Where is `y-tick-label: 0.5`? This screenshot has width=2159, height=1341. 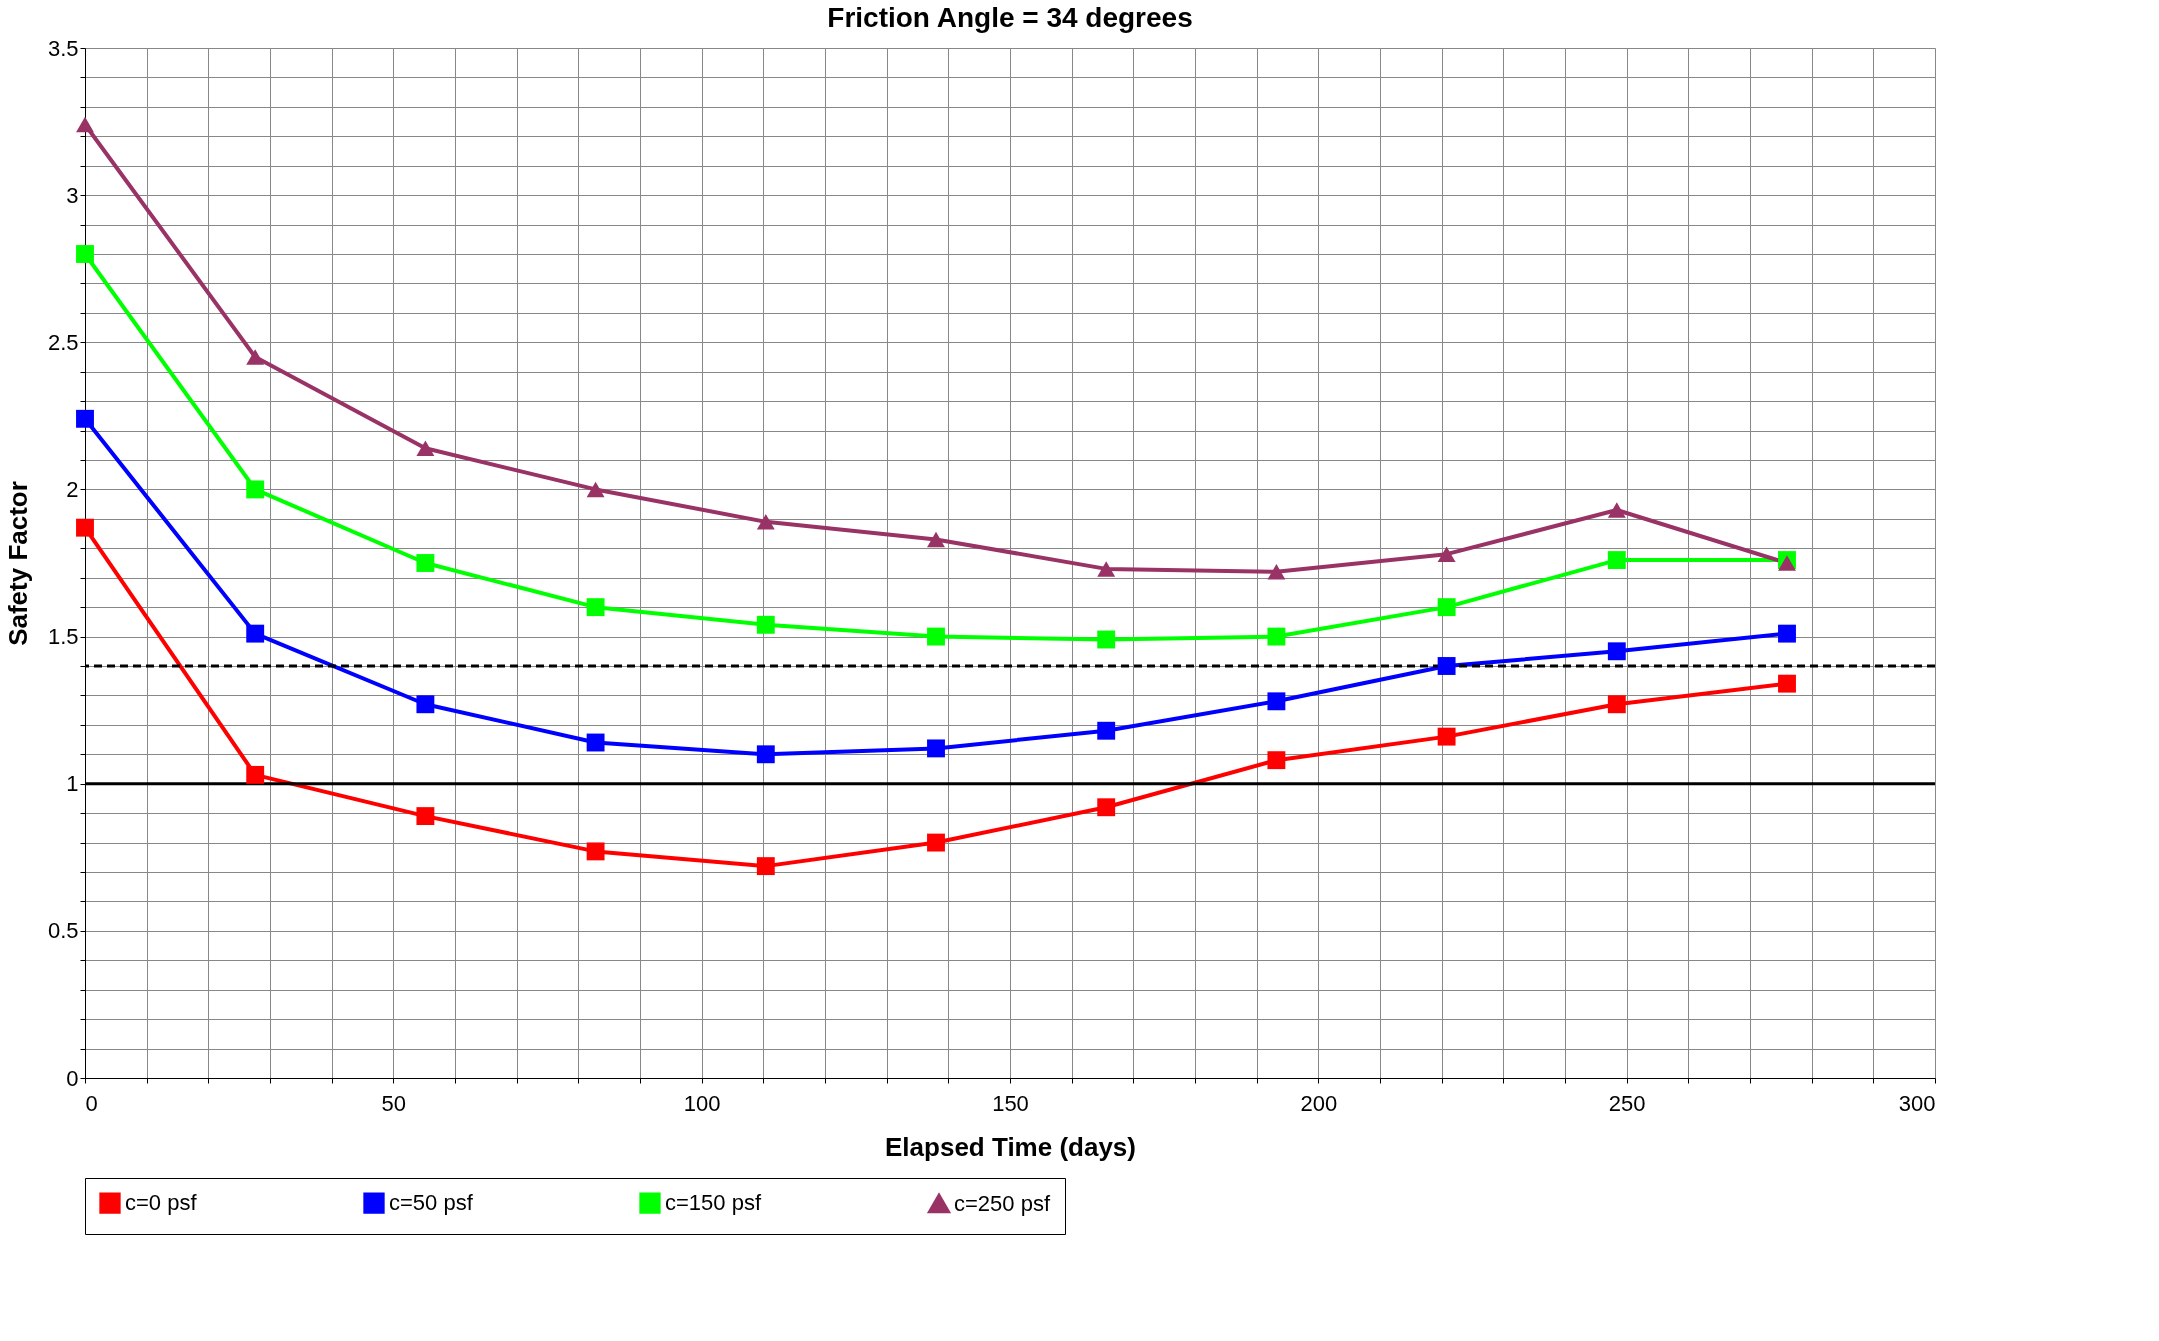
y-tick-label: 0.5 is located at coordinates (63, 931).